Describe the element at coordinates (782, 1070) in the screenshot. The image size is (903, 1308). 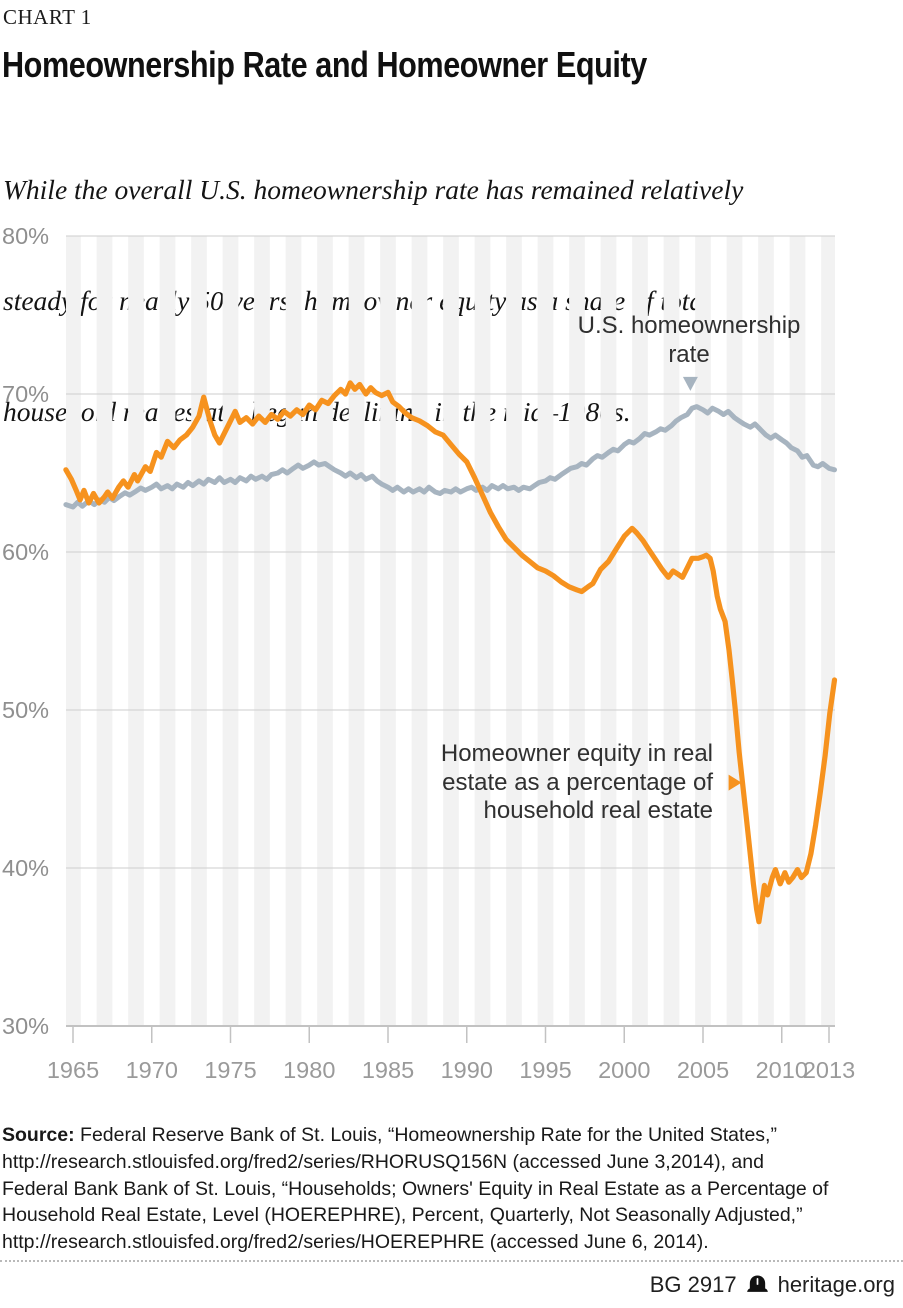
I see `x-tick-label: 2010` at that location.